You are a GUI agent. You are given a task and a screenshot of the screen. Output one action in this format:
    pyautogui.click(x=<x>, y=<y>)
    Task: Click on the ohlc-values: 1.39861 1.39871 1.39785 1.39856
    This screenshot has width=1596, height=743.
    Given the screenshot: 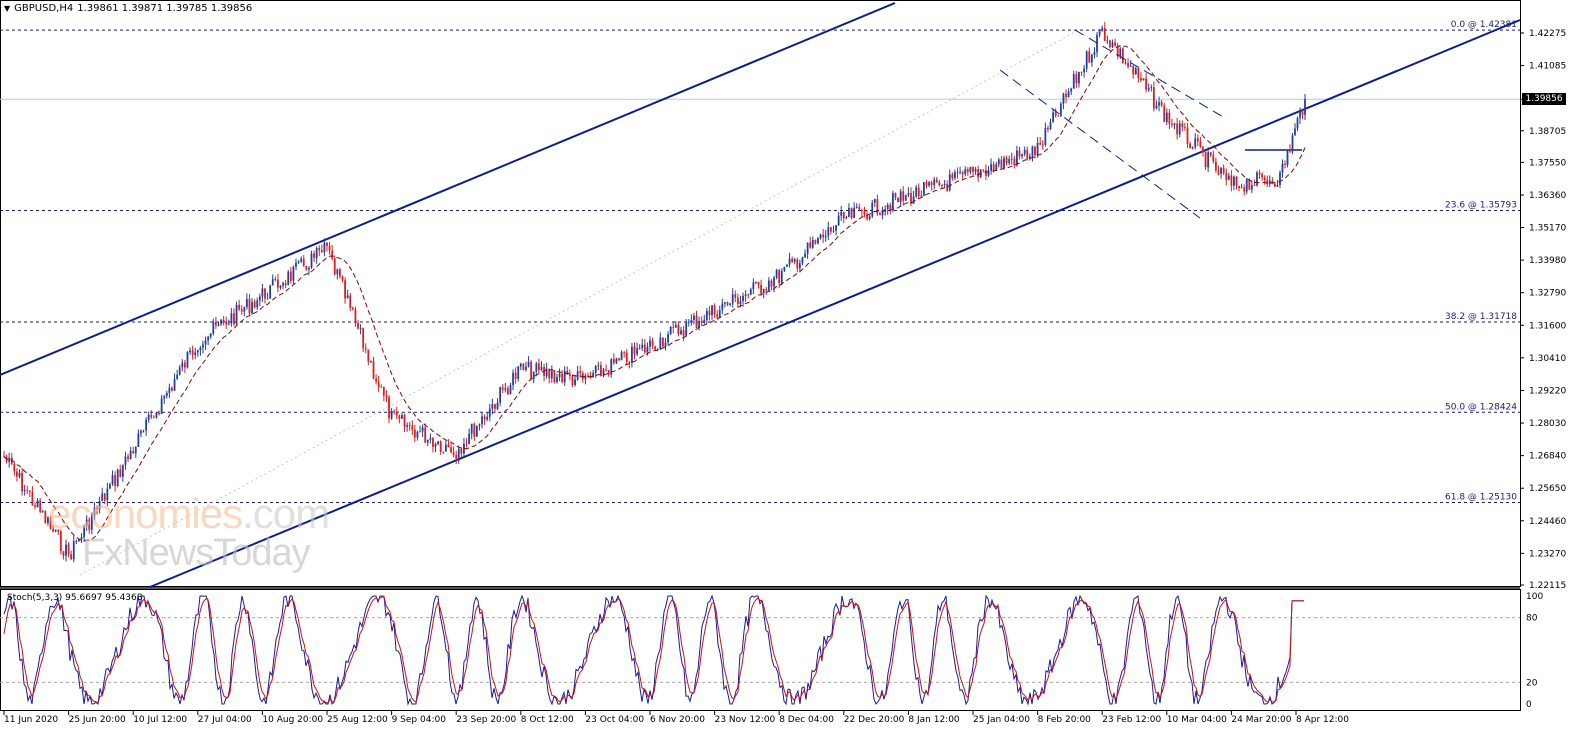 What is the action you would take?
    pyautogui.click(x=165, y=8)
    